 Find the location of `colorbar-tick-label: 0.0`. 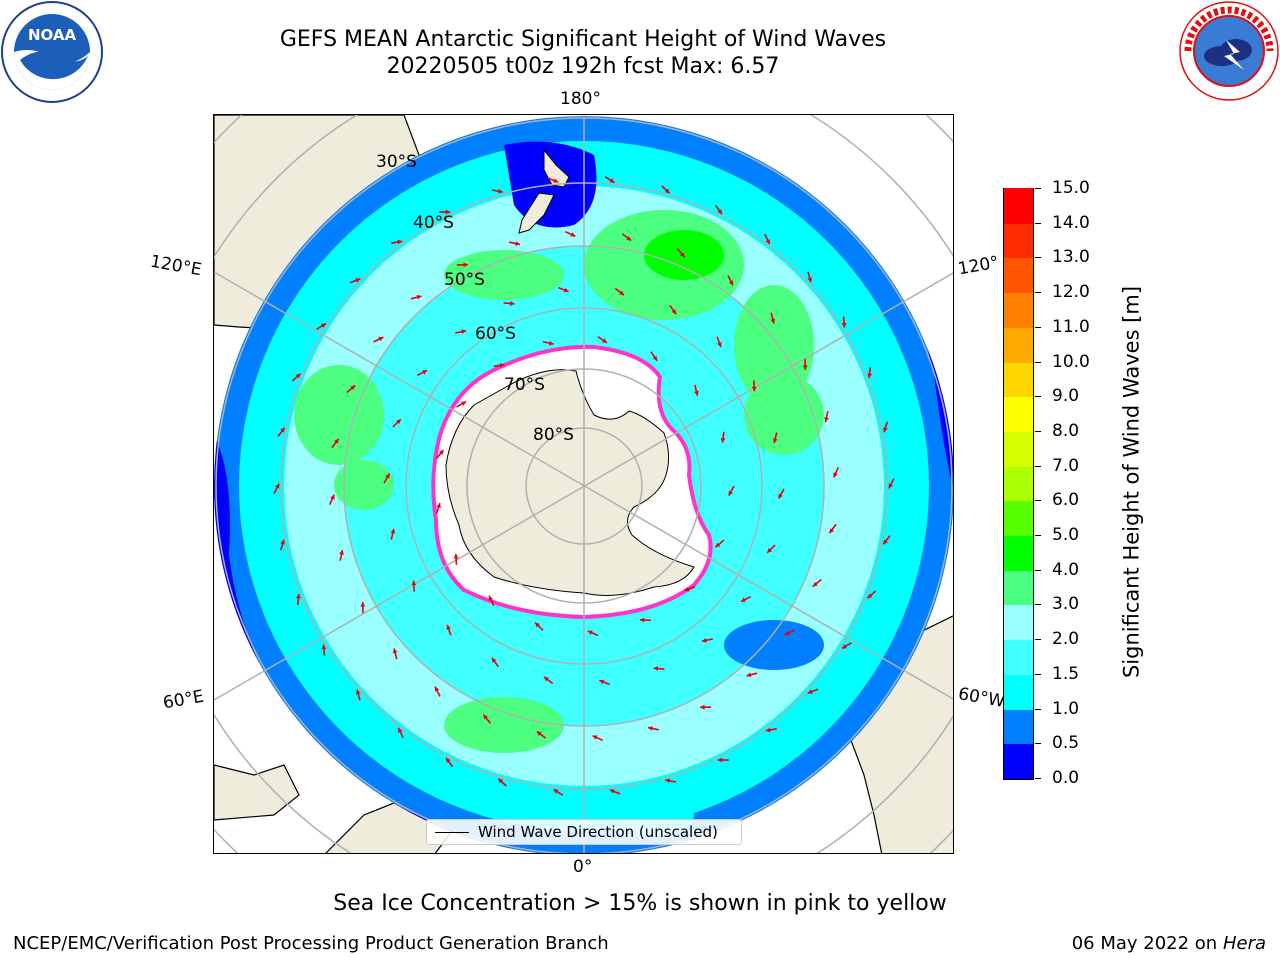

colorbar-tick-label: 0.0 is located at coordinates (1066, 778).